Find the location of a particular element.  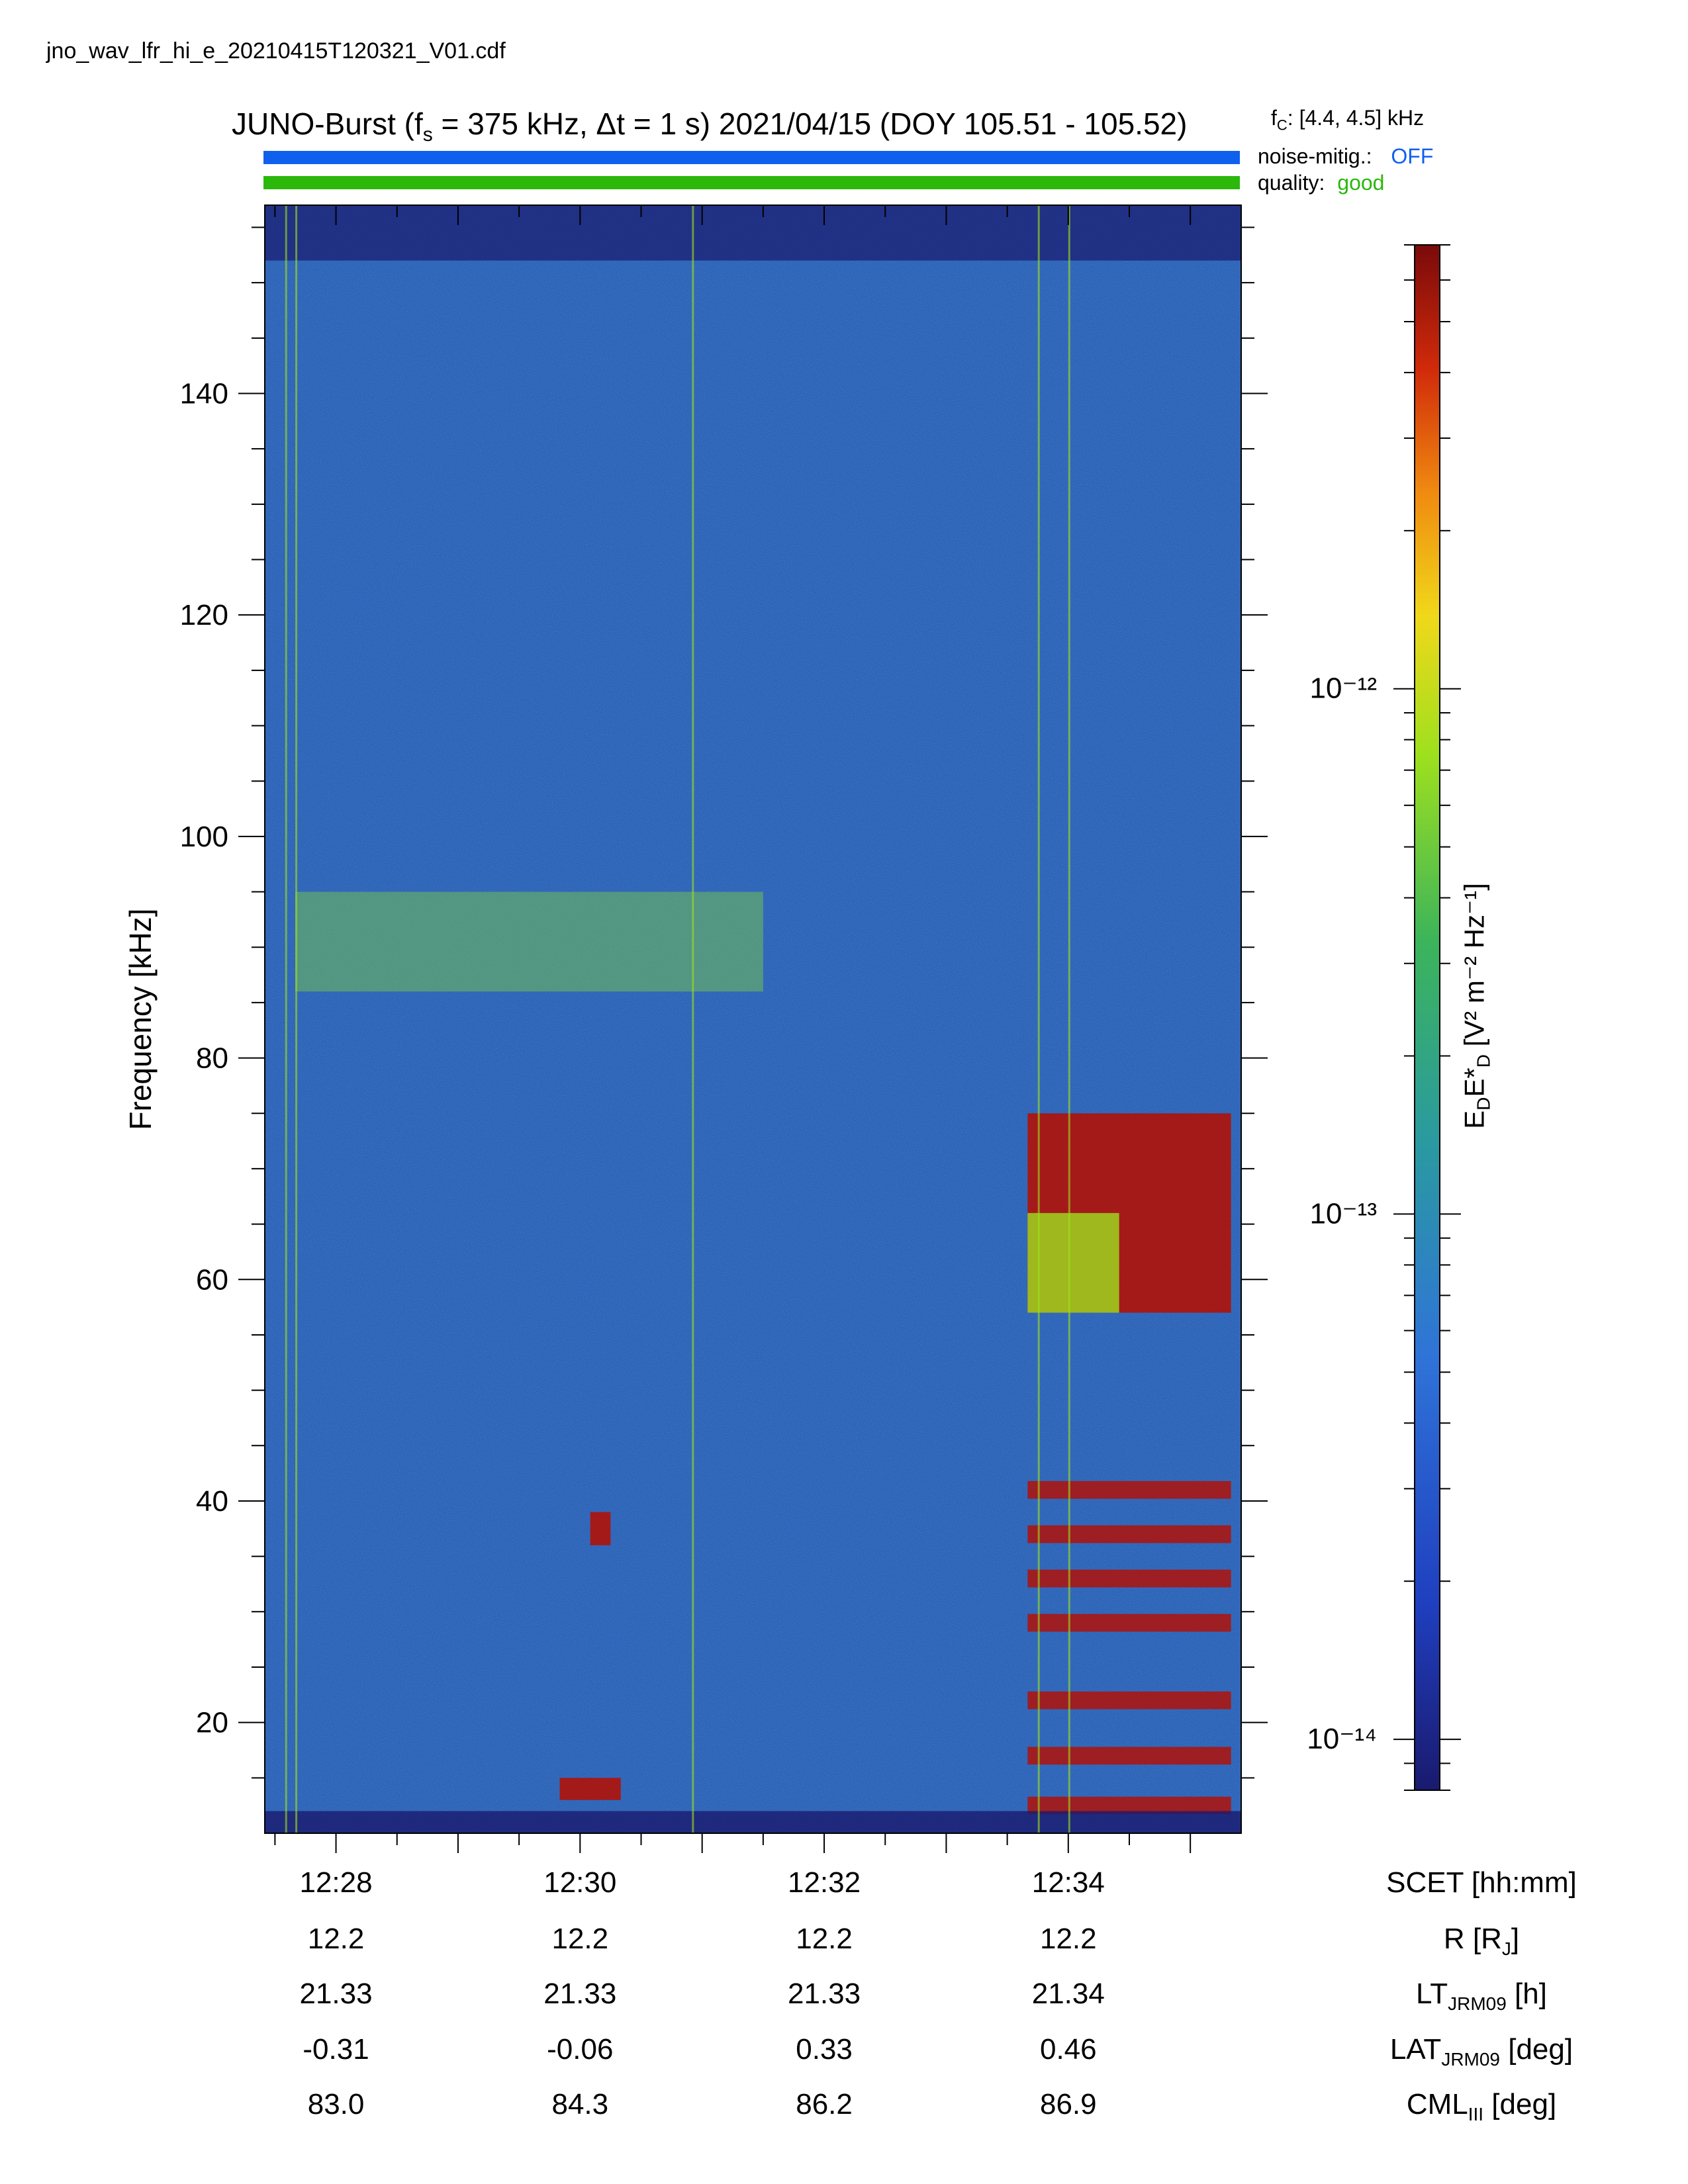

fc-label: fC: [4.4, 4.5] kHz is located at coordinates (1347, 120).